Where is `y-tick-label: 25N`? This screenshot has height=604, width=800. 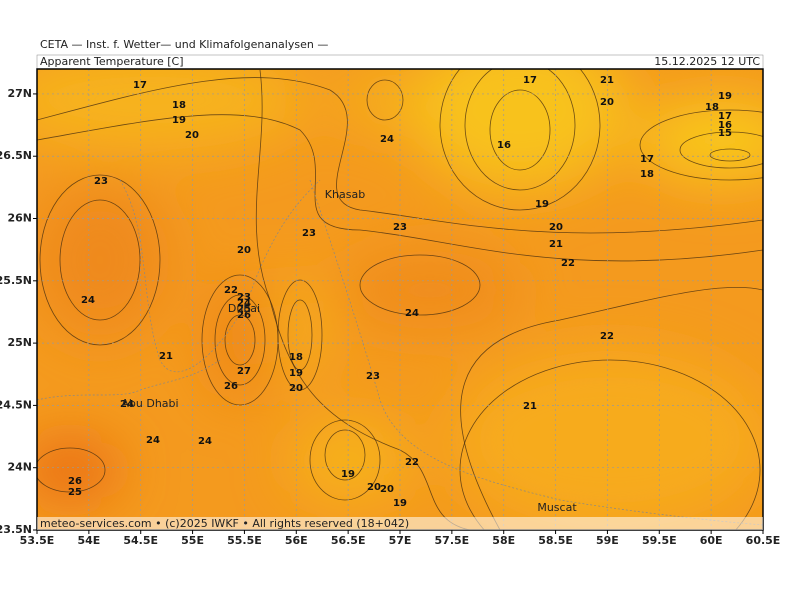 y-tick-label: 25N is located at coordinates (19, 342).